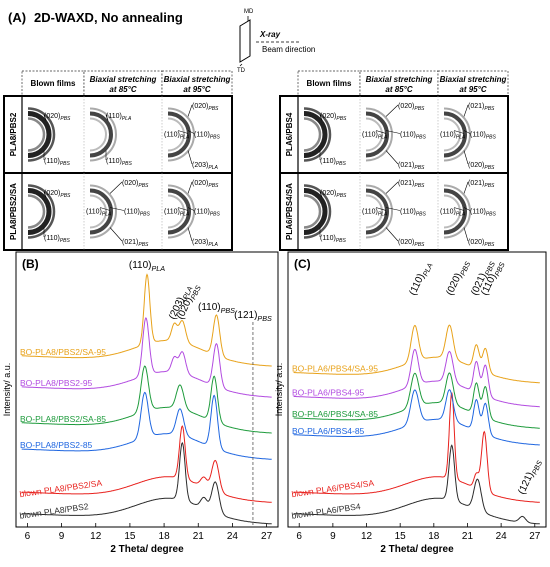 This screenshot has width=550, height=567. What do you see at coordinates (216, 308) in the screenshot?
I see `peak-label: (110)PBS` at bounding box center [216, 308].